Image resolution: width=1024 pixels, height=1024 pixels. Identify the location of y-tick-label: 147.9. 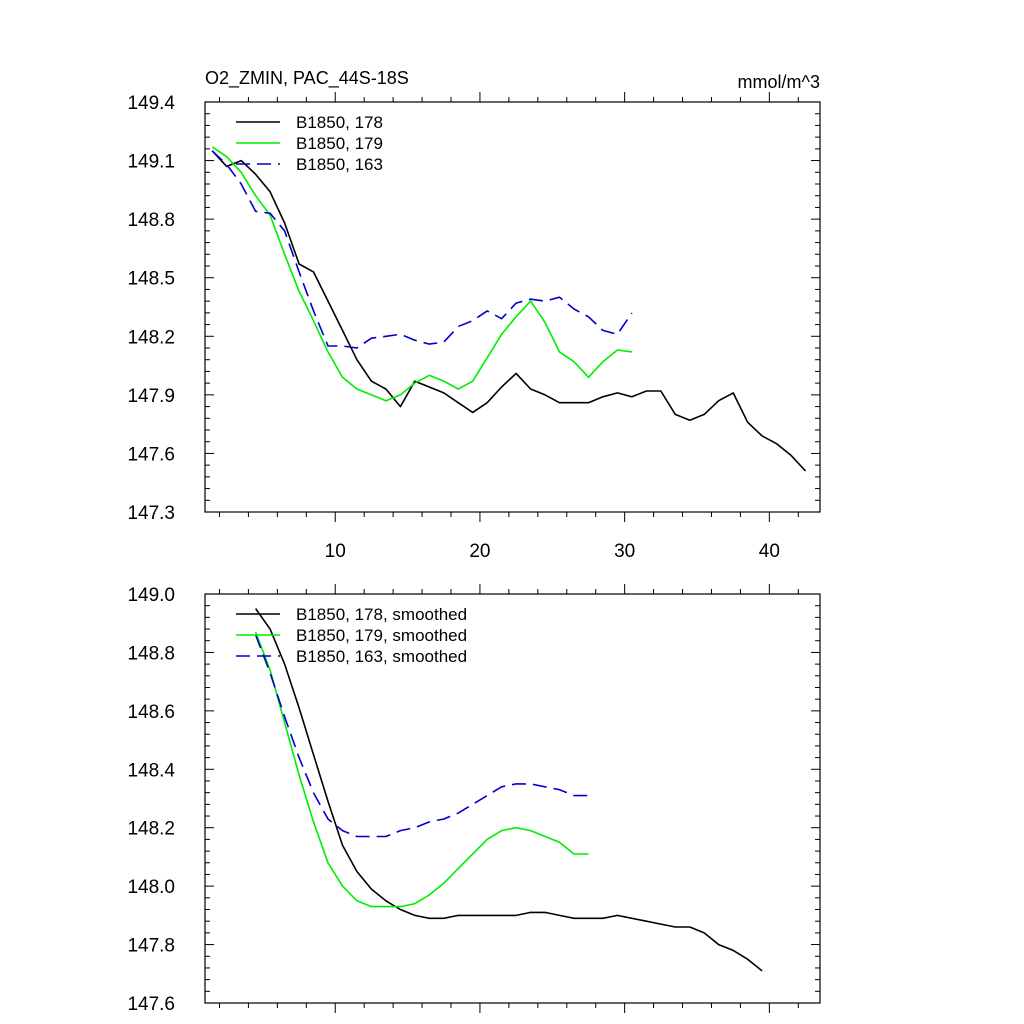
(151, 396).